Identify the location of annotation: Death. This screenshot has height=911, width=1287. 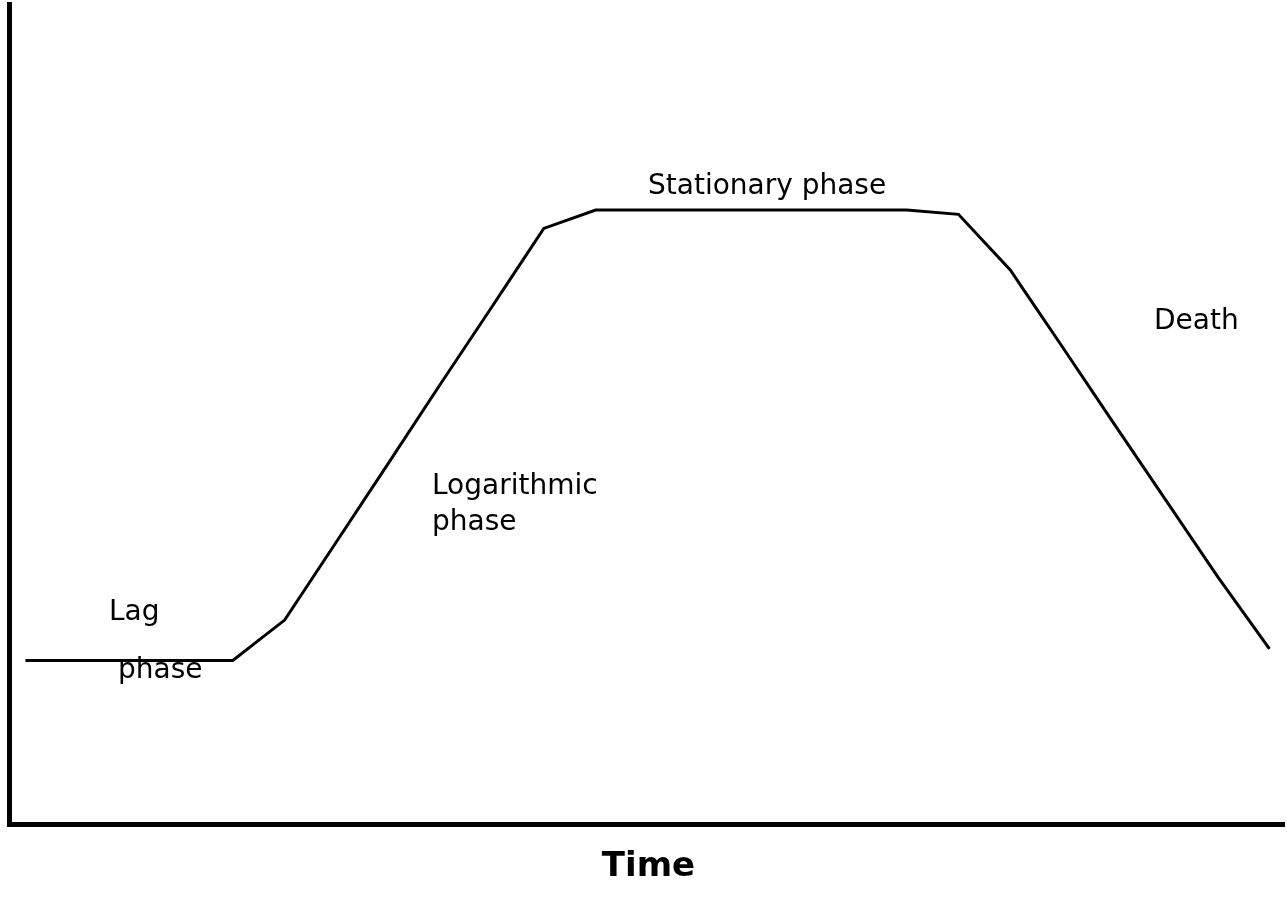
(1196, 319).